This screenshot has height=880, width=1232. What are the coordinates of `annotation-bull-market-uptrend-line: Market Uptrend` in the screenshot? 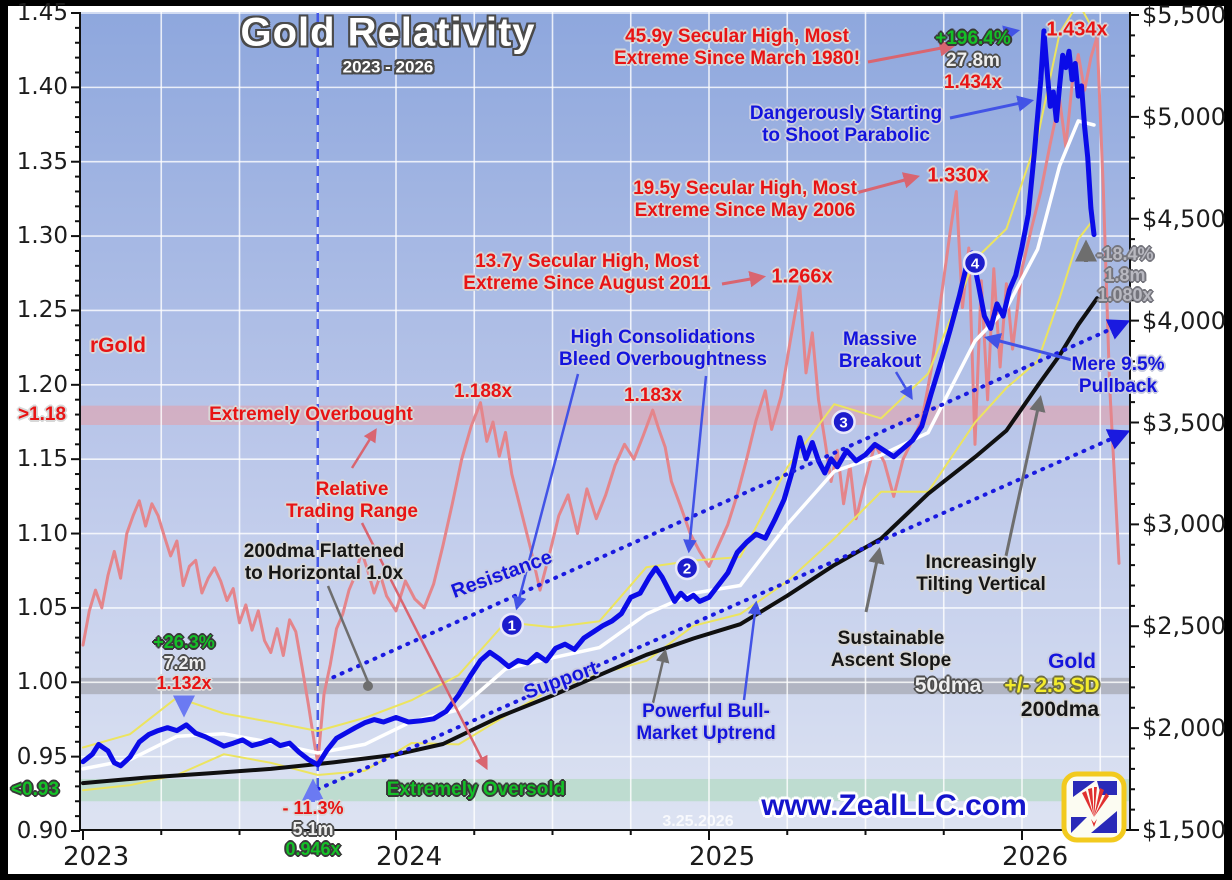 It's located at (706, 733).